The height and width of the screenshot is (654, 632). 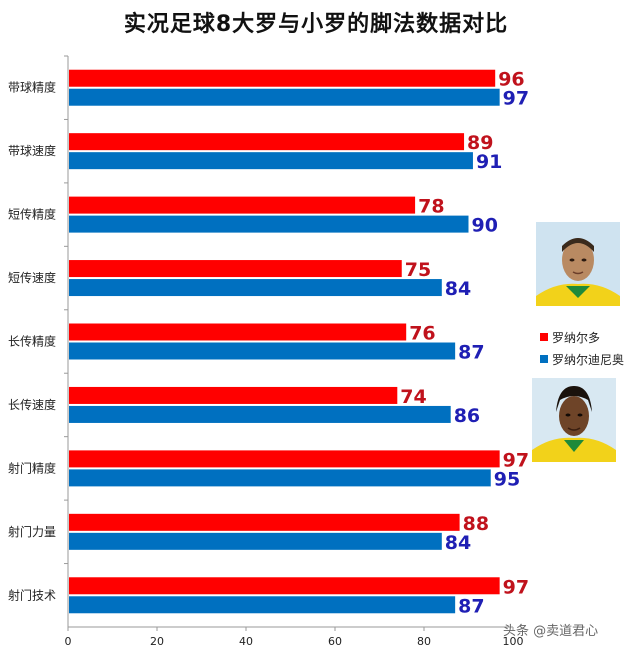 I want to click on legend-label-ronaldo: 罗纳尔多, so click(x=576, y=337).